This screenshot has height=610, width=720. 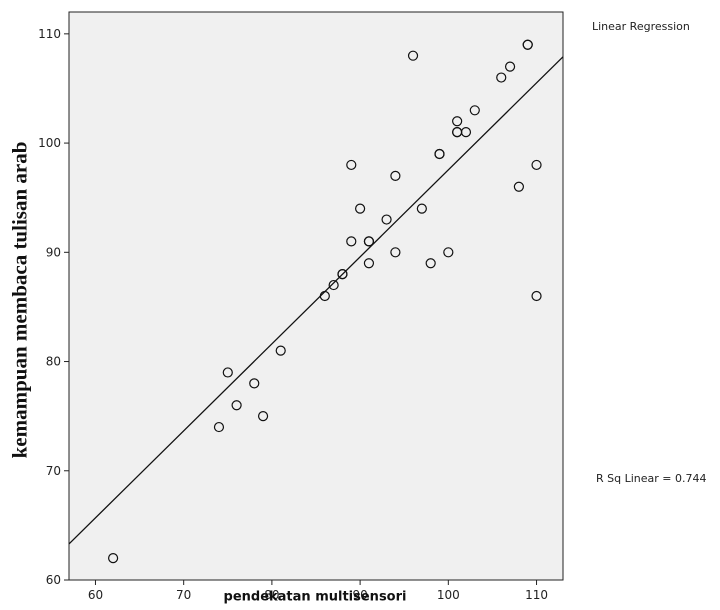 I want to click on x-tick-label: 80, so click(x=271, y=595).